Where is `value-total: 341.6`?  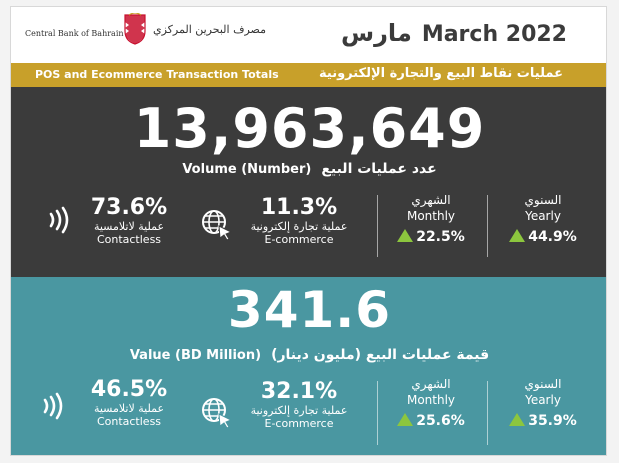 value-total: 341.6 is located at coordinates (309, 310).